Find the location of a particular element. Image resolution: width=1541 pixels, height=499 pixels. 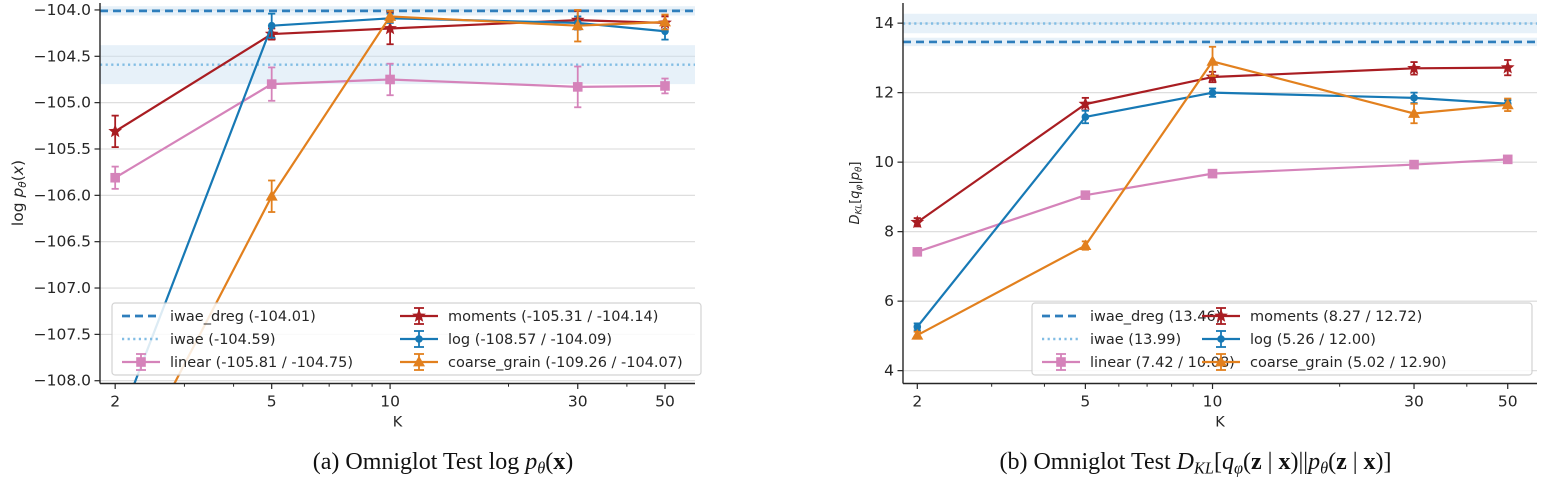

y-tick-label: 14 is located at coordinates (884, 23).